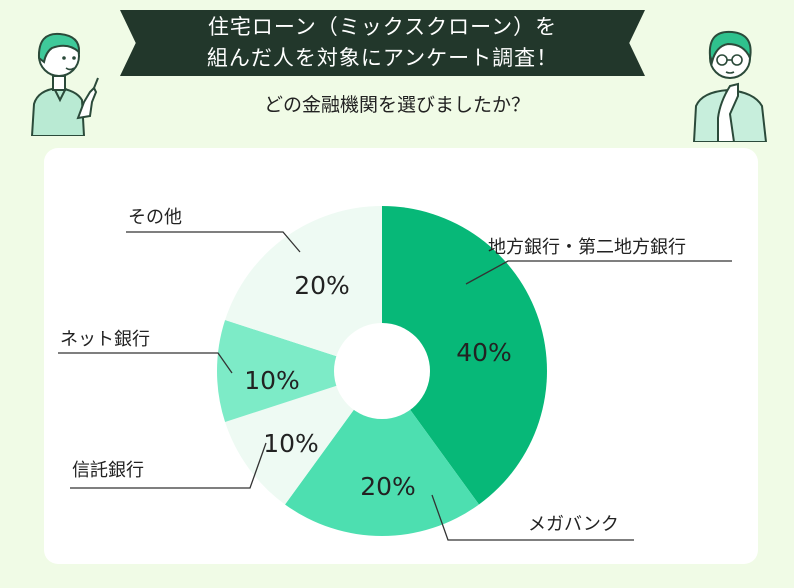 This screenshot has height=588, width=794. Describe the element at coordinates (145, 363) in the screenshot. I see `leader-line-net-bank` at that location.